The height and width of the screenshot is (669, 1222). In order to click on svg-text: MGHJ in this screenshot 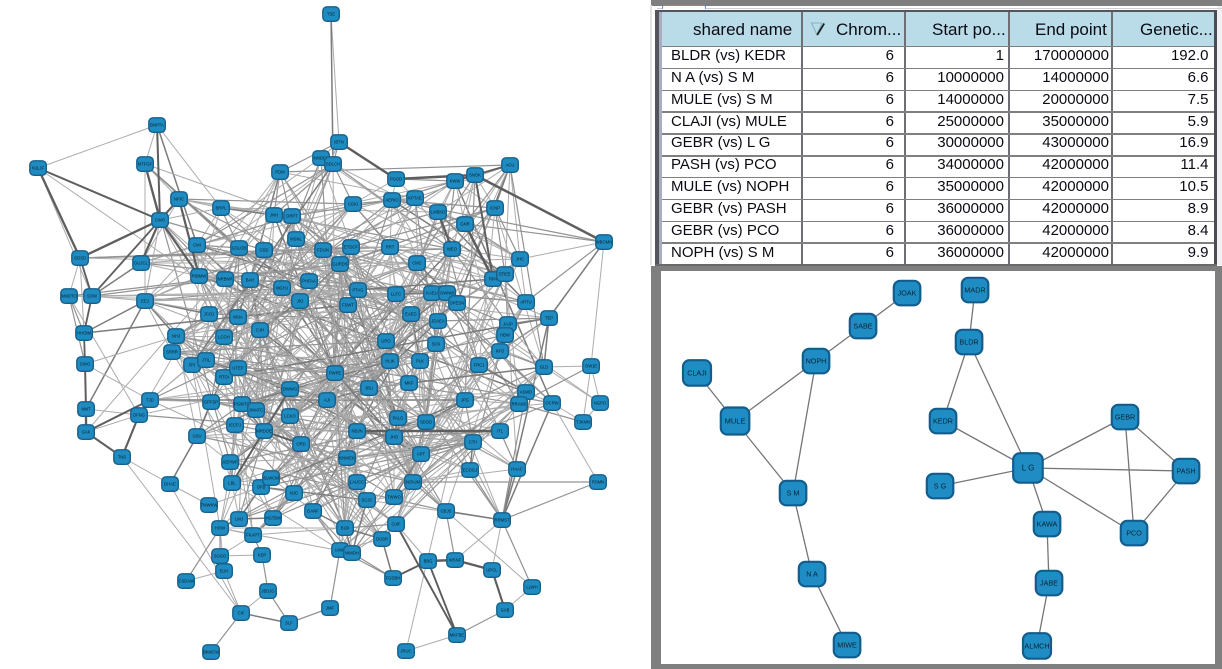, I will do `click(282, 288)`.